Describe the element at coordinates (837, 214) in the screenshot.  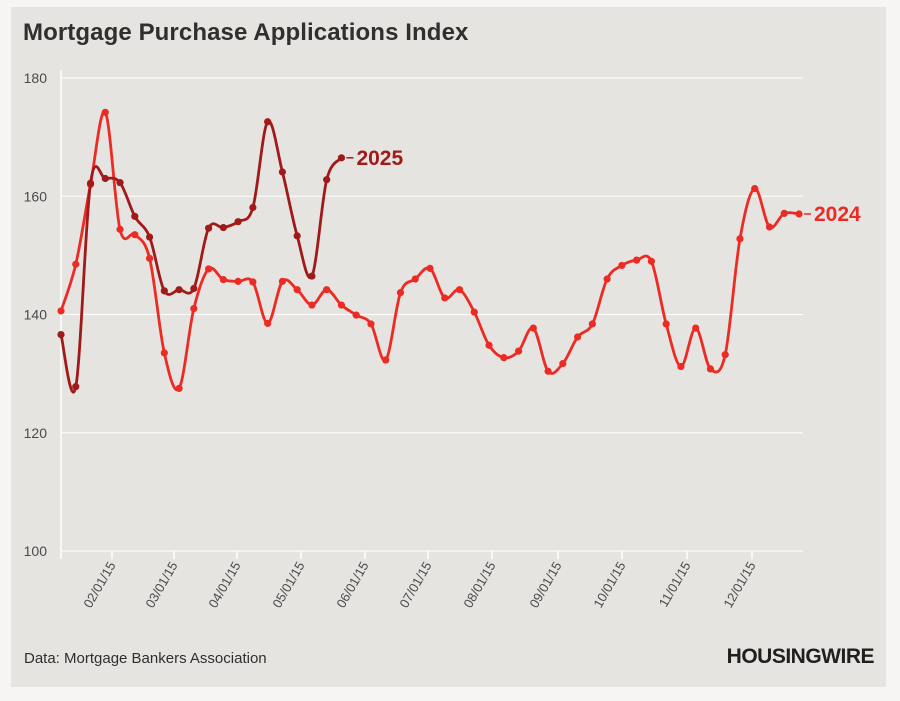
I see `series-2024-label: 2024` at that location.